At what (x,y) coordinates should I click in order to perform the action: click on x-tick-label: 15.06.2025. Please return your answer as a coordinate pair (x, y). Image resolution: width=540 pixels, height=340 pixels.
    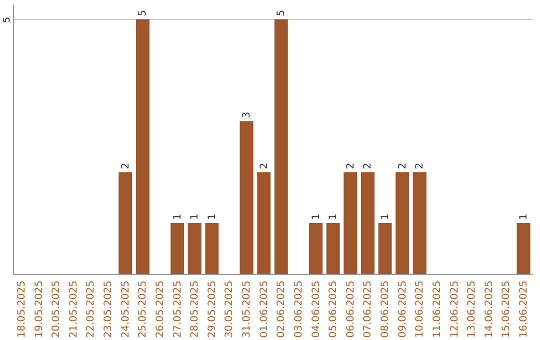
    Looking at the image, I should click on (506, 309).